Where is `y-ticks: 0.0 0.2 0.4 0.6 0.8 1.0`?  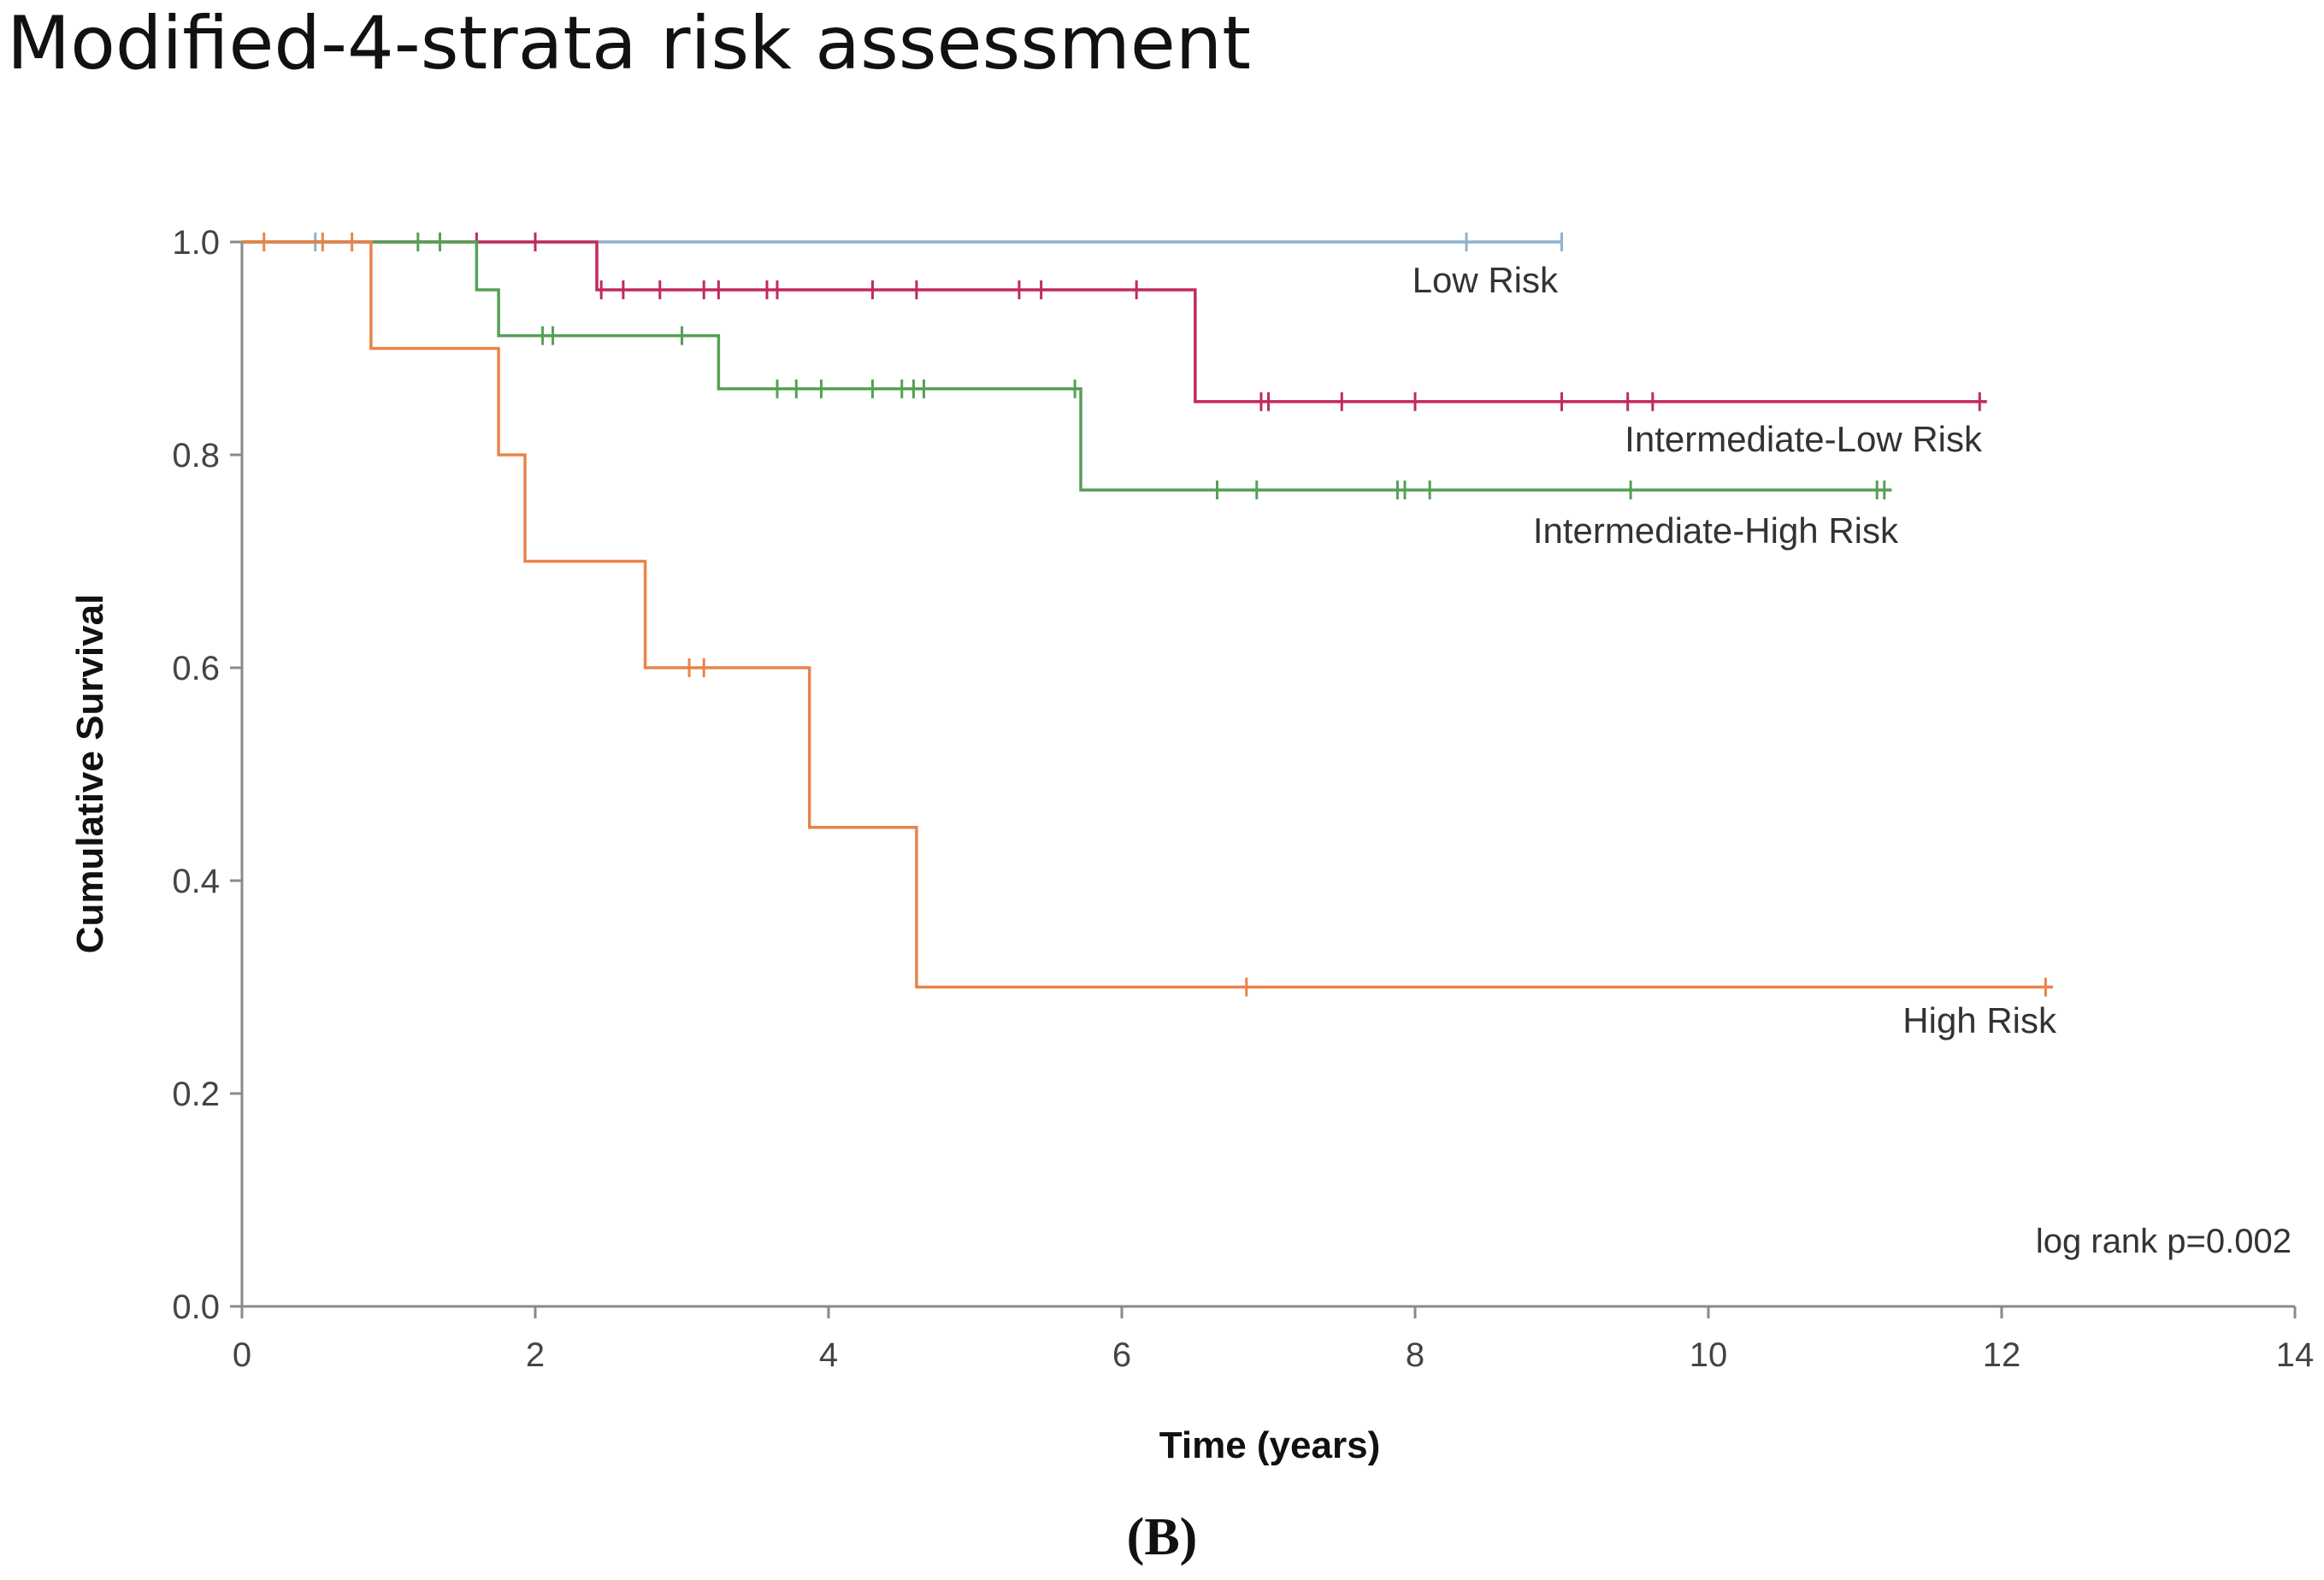
y-ticks: 0.0 0.2 0.4 0.6 0.8 1.0 is located at coordinates (207, 775).